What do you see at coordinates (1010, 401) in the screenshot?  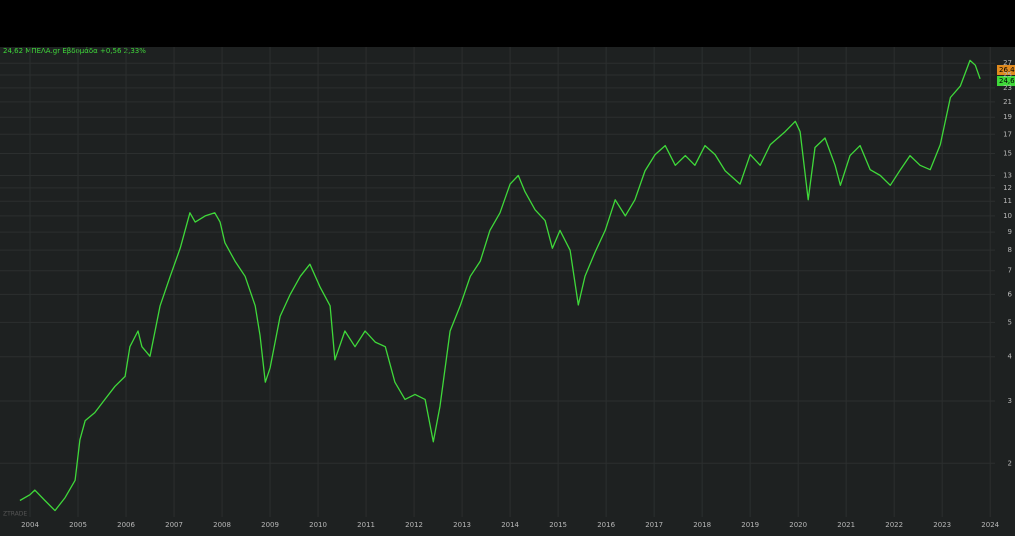 I see `y-tick-label: 3` at bounding box center [1010, 401].